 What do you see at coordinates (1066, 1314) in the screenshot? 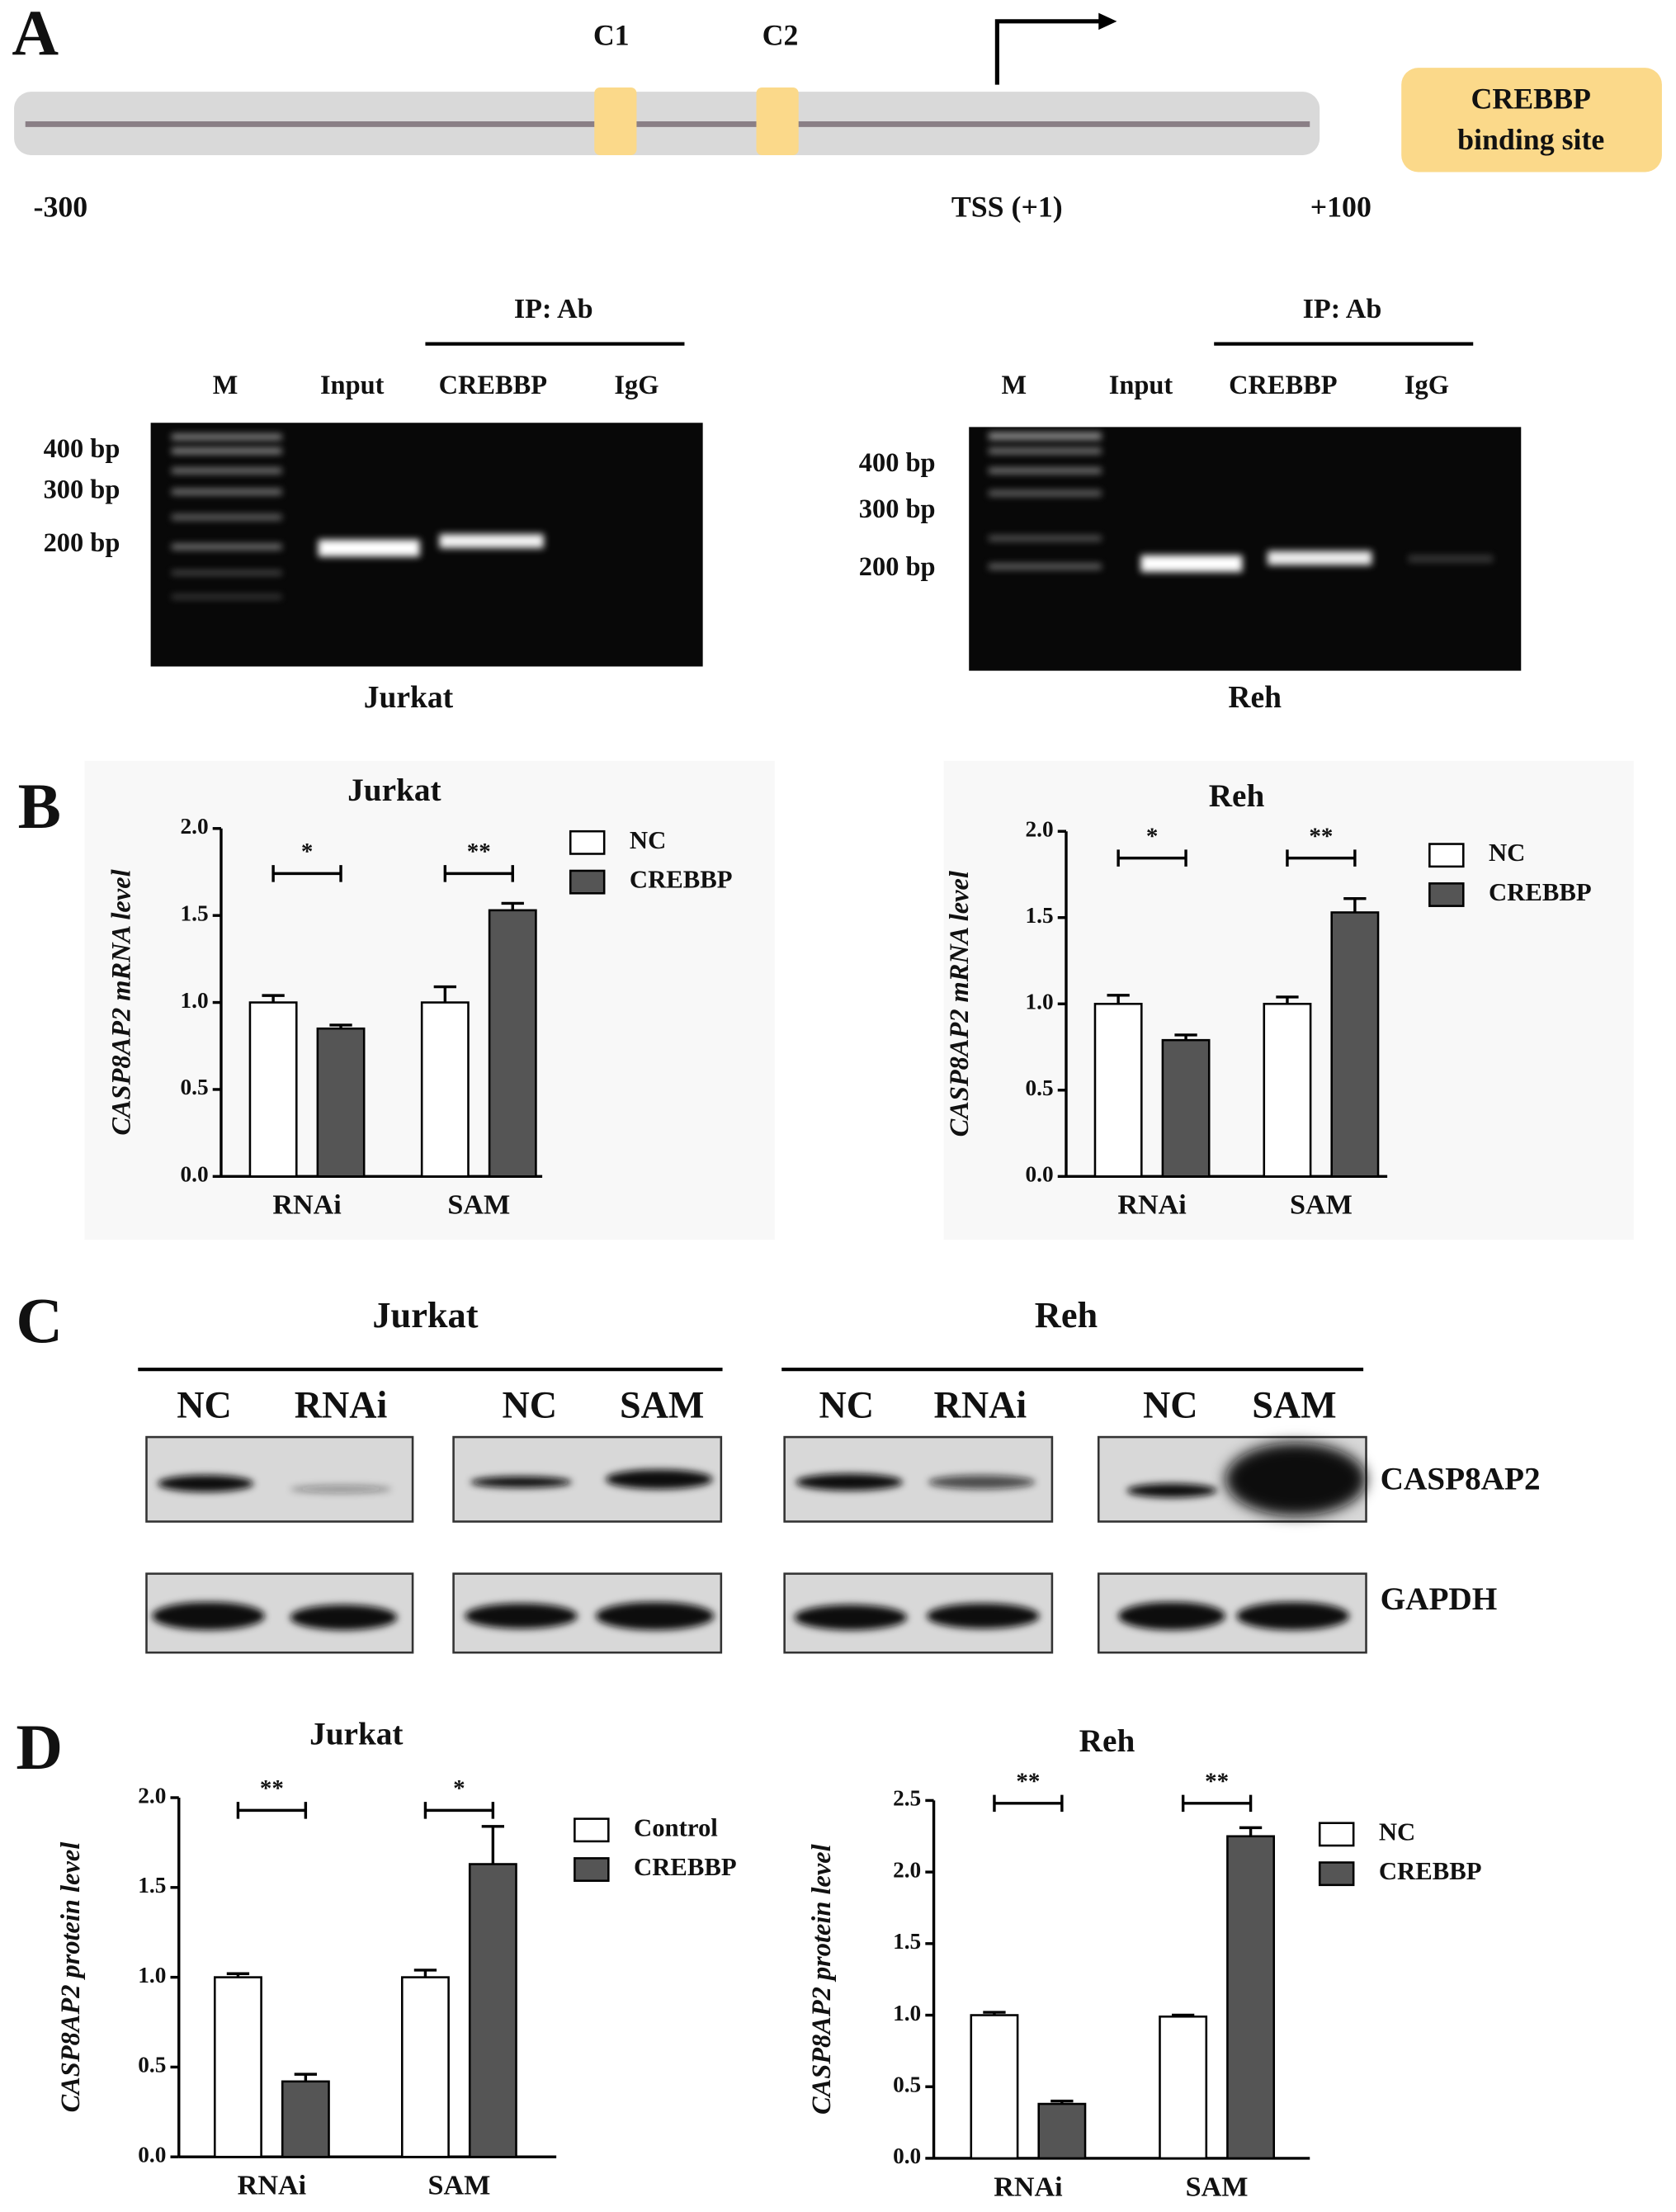
I see `cell-line: Reh` at bounding box center [1066, 1314].